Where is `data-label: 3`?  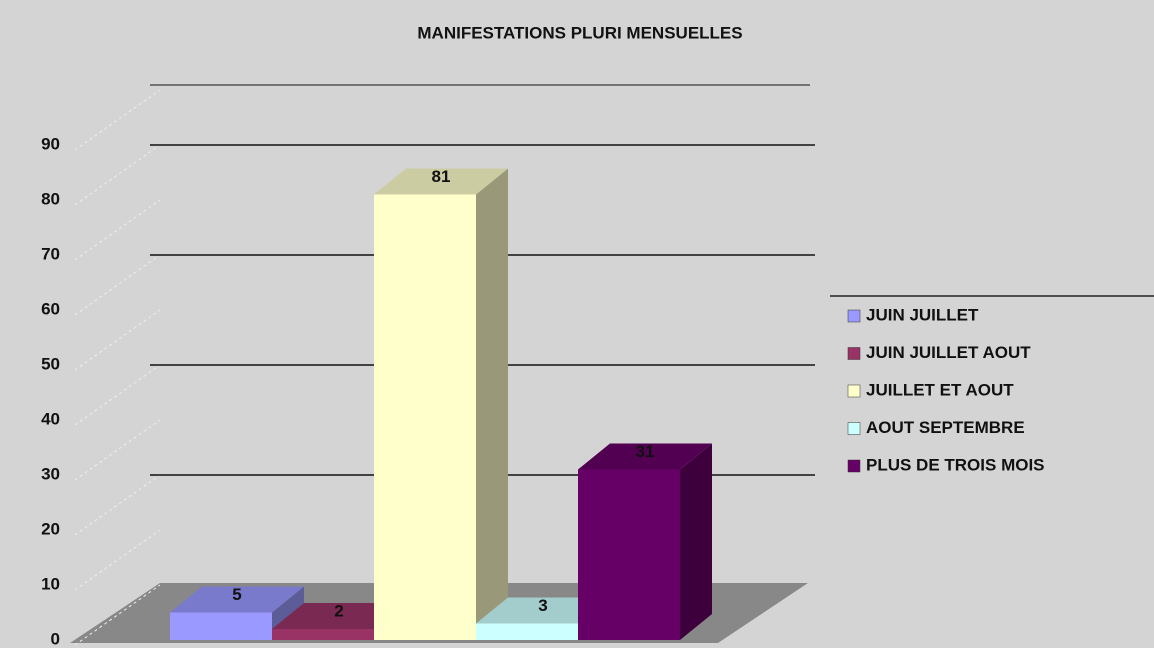
data-label: 3 is located at coordinates (542, 605).